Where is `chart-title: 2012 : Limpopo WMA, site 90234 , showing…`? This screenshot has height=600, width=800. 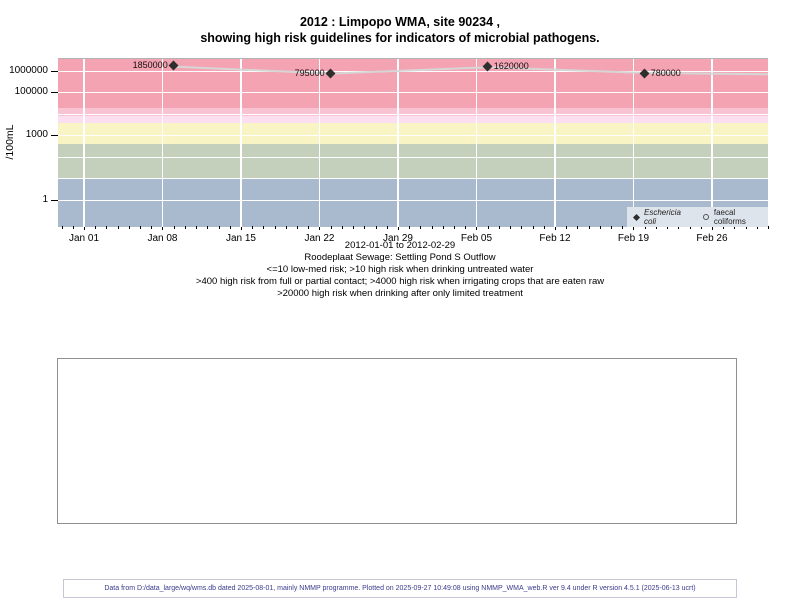
chart-title: 2012 : Limpopo WMA, site 90234 , showing… is located at coordinates (400, 30).